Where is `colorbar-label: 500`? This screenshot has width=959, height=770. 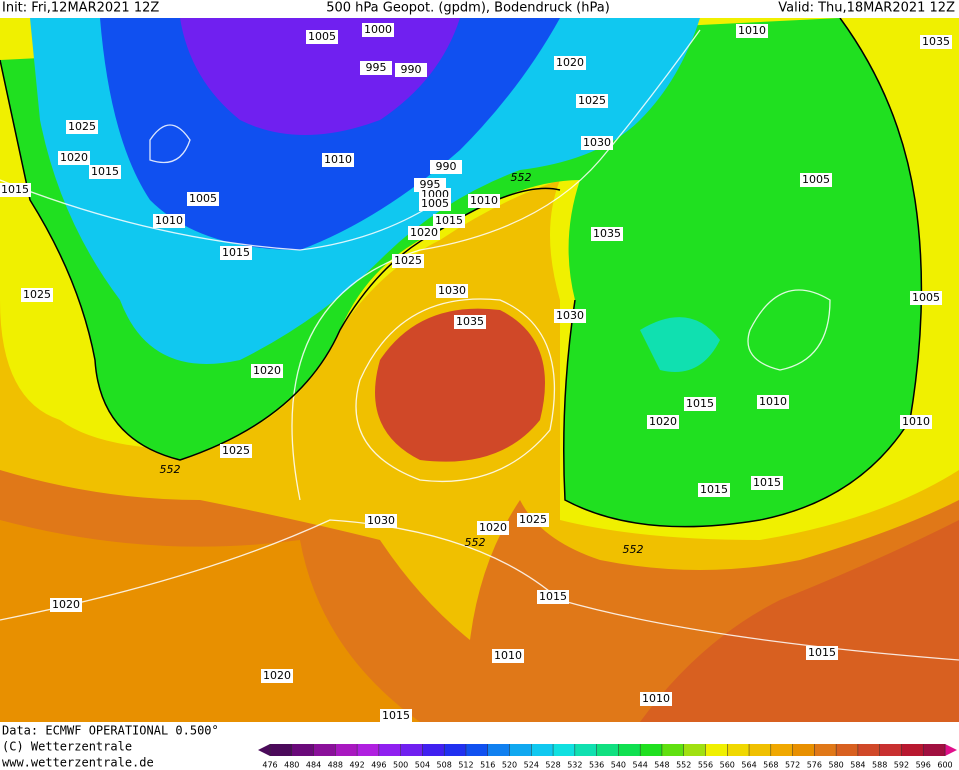
colorbar-label: 500 is located at coordinates (400, 765).